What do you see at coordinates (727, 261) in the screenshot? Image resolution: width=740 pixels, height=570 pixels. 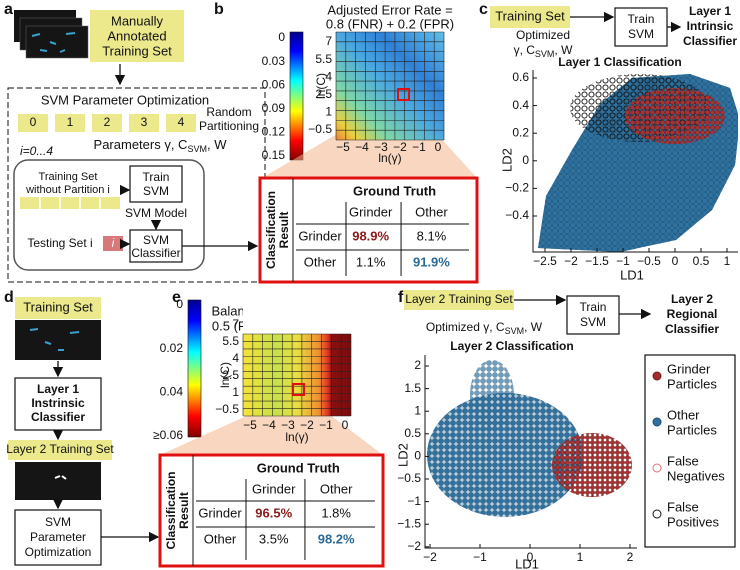 I see `x-tick-label: 1` at bounding box center [727, 261].